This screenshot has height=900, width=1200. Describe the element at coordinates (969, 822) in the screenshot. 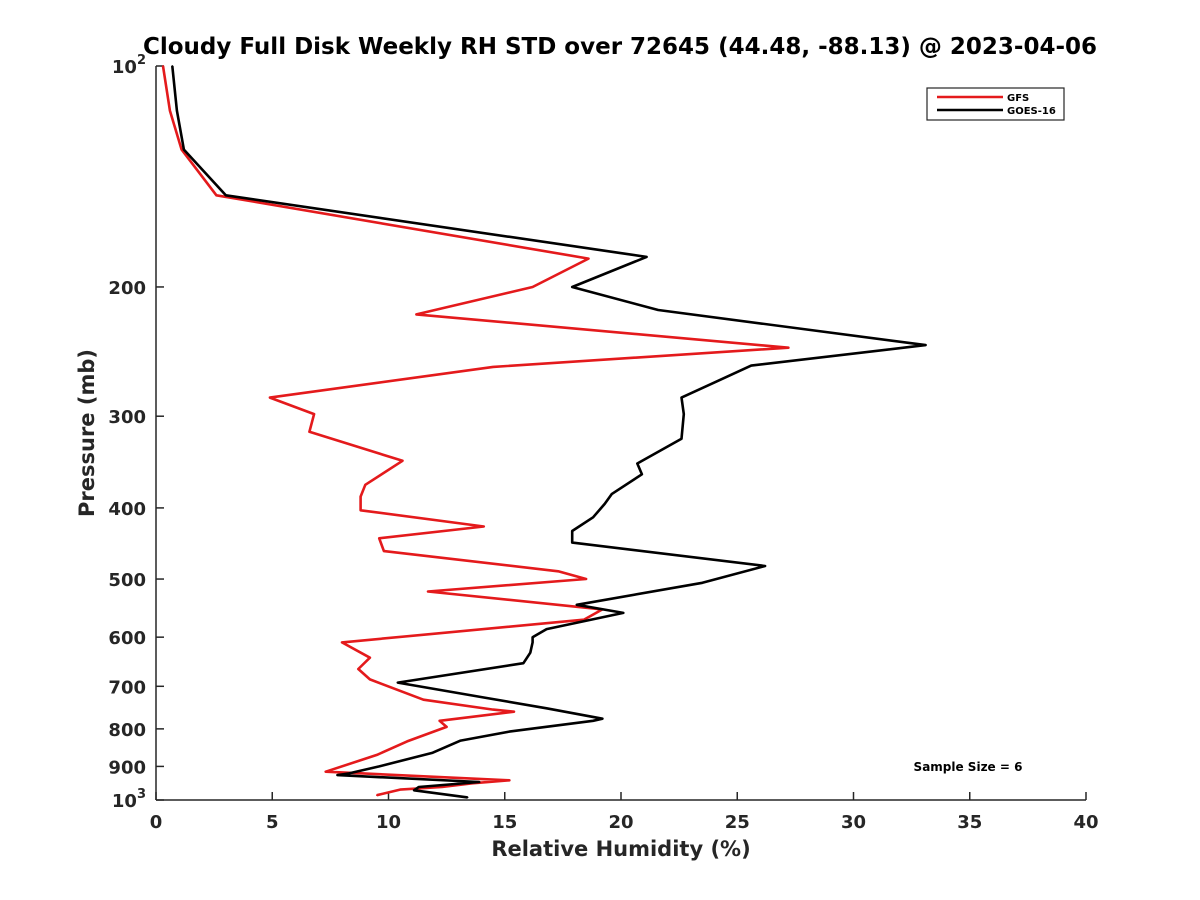

I see `x-tick-label: 35` at that location.